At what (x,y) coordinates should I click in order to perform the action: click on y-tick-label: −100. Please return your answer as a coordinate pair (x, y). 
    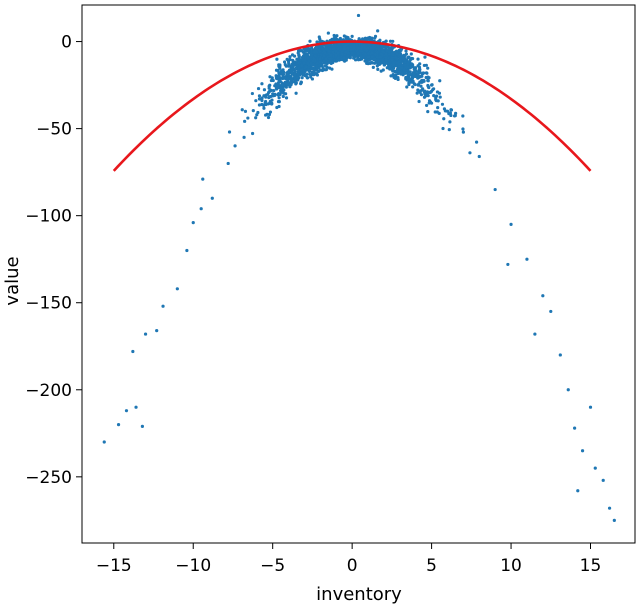
    Looking at the image, I should click on (48, 217).